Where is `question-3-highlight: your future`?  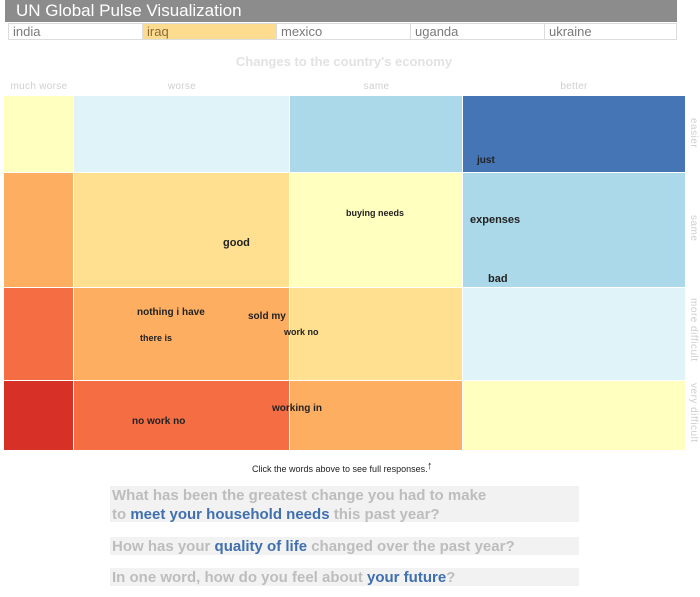 question-3-highlight: your future is located at coordinates (407, 577).